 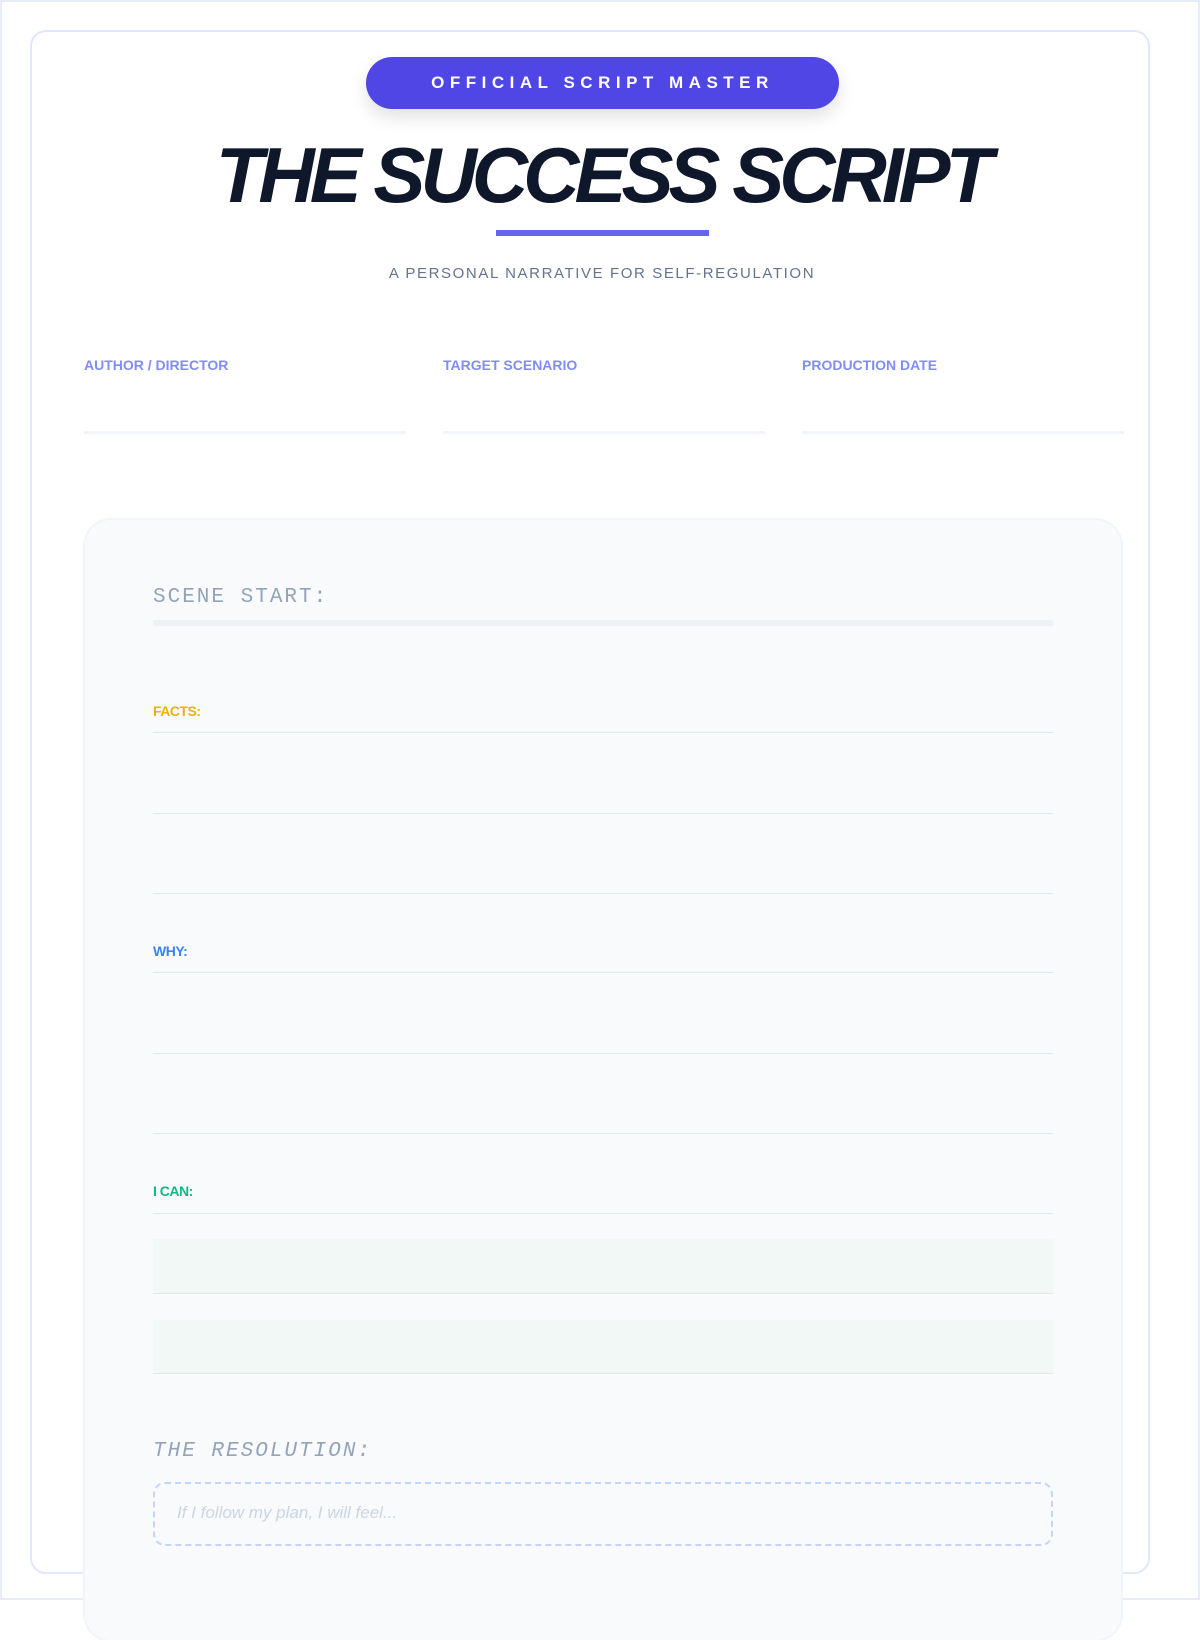 I want to click on scene-start-label: SCENE START:, so click(x=241, y=597).